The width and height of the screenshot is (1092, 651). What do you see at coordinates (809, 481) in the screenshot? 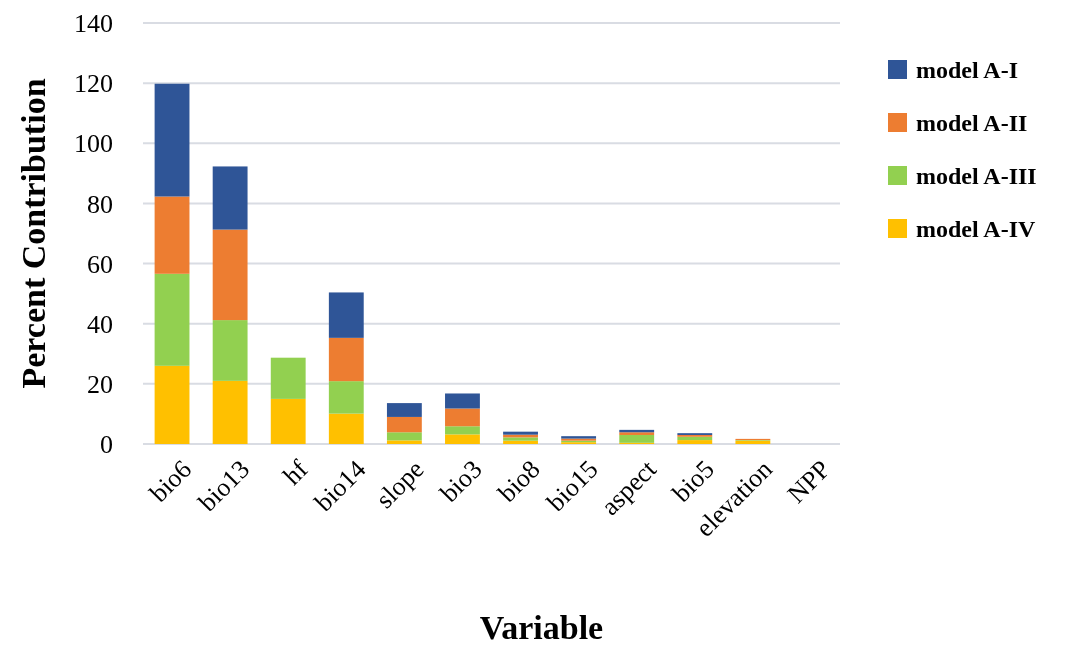
I see `x-tick-label: NPP` at bounding box center [809, 481].